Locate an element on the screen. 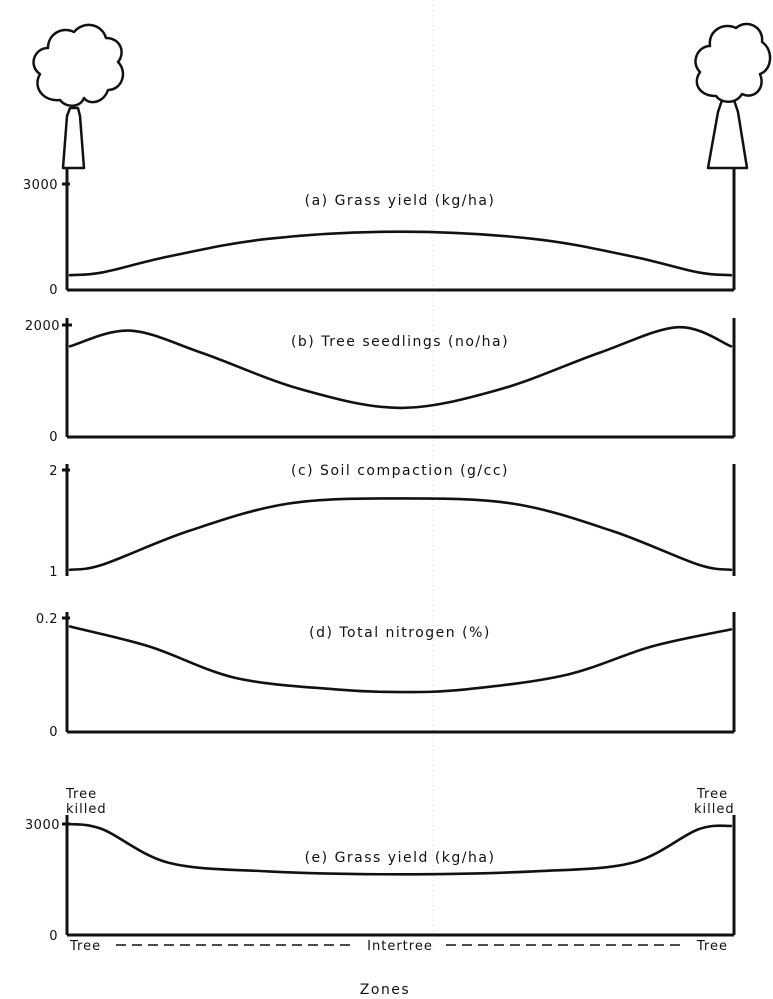  panel-e-right-annotation-line1: Tree is located at coordinates (712, 794).